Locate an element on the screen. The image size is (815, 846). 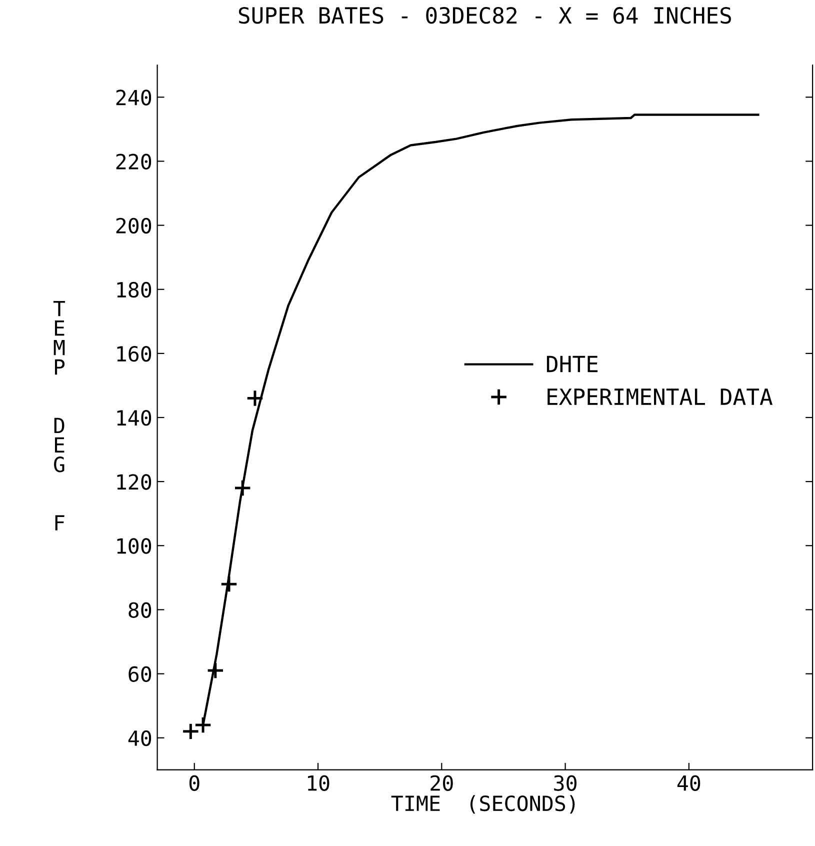
legend-label: DHTE is located at coordinates (572, 364).